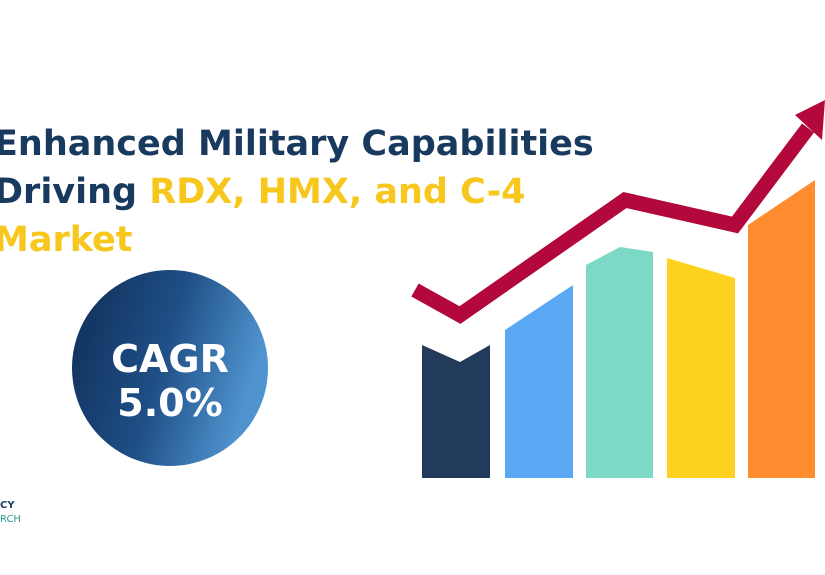 The width and height of the screenshot is (825, 575). I want to click on headline-line2: Driving RDX, HMX, and C-4, so click(262, 192).